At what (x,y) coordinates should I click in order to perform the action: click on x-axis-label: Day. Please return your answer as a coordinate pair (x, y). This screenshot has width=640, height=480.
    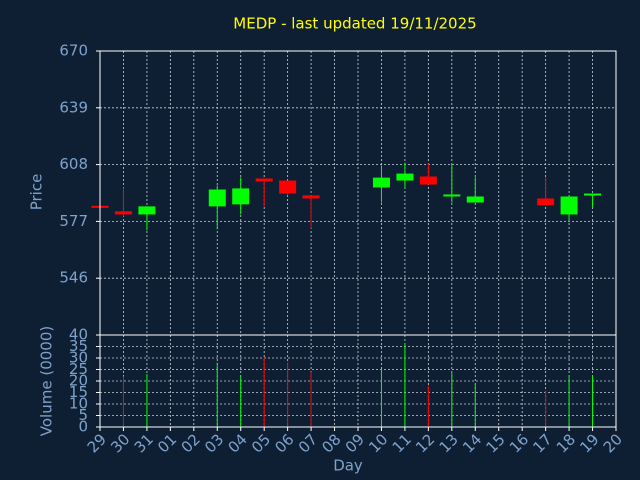
    Looking at the image, I should click on (348, 466).